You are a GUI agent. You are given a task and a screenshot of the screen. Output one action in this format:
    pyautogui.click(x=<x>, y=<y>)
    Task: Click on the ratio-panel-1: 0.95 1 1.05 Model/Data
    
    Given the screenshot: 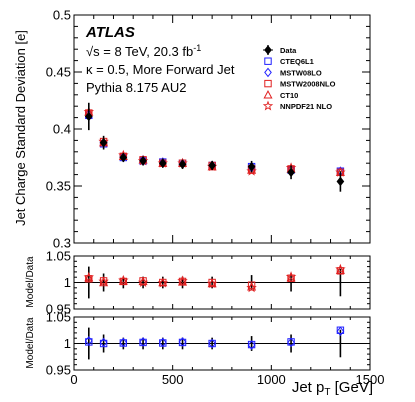 What is the action you would take?
    pyautogui.click(x=198, y=283)
    